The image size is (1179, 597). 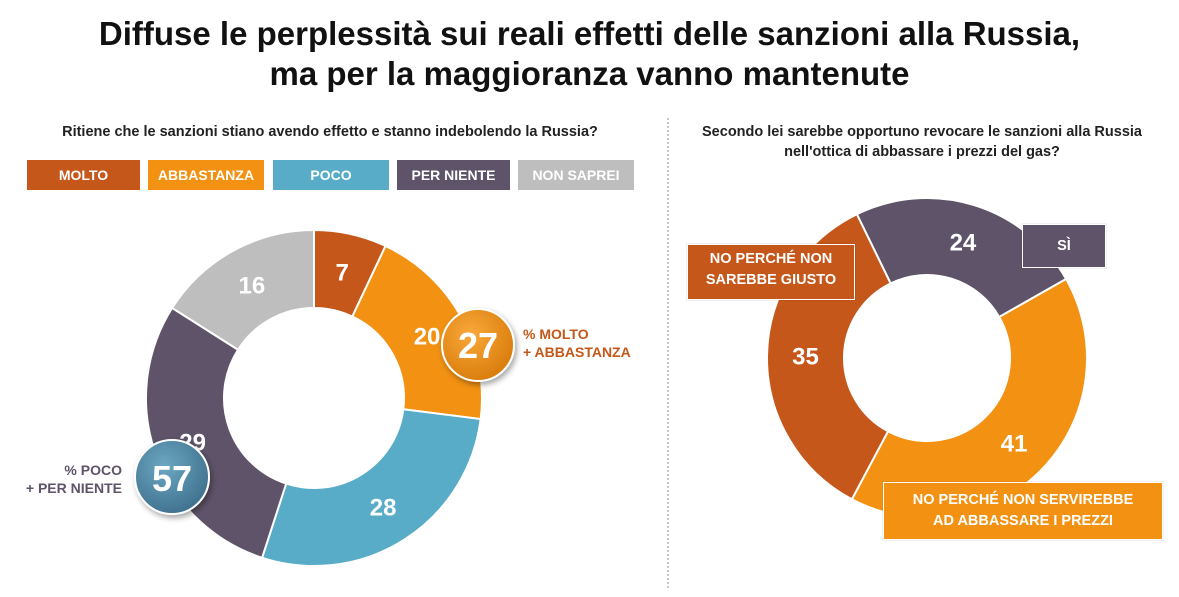 What do you see at coordinates (252, 286) in the screenshot?
I see `donut-left-value-label-4: 16` at bounding box center [252, 286].